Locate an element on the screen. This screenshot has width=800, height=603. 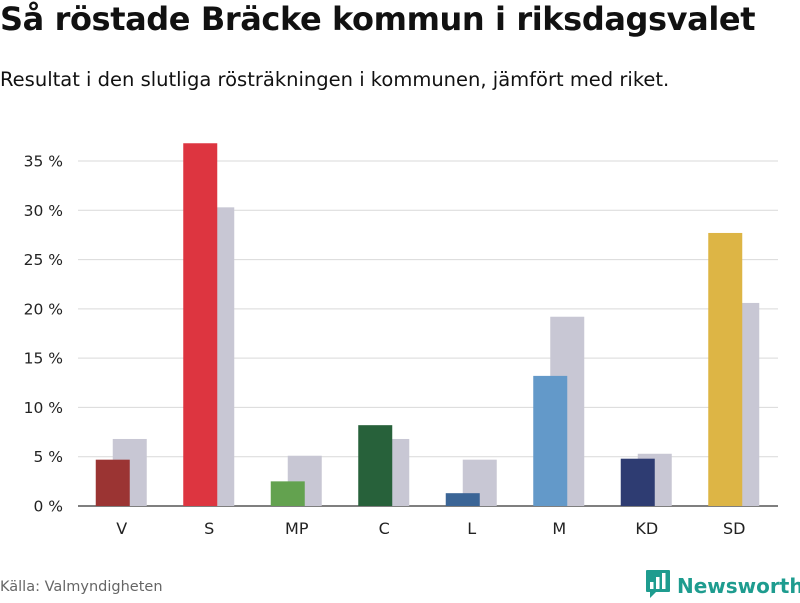
x-tick-label: KD is located at coordinates (646, 528).